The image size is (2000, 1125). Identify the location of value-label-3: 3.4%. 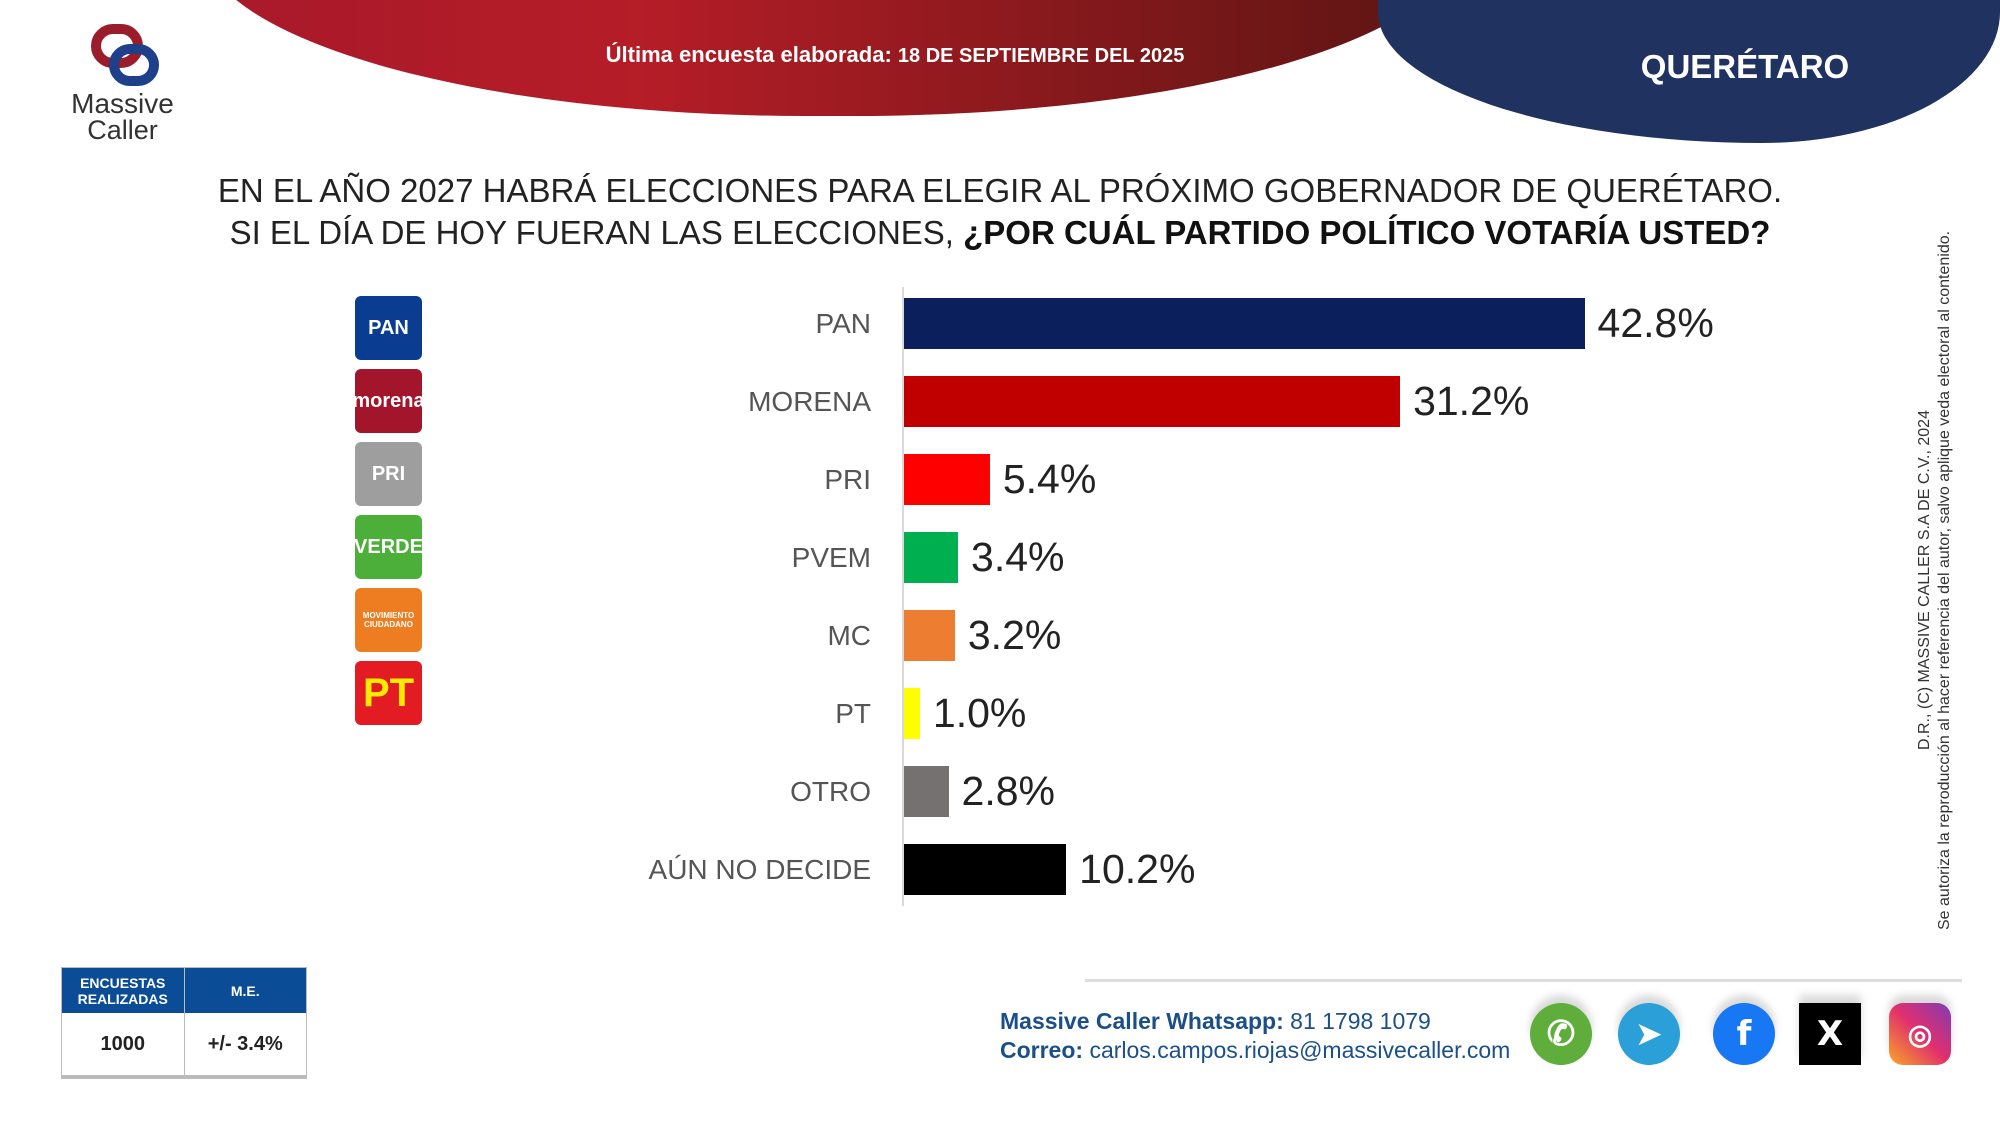
(1018, 557).